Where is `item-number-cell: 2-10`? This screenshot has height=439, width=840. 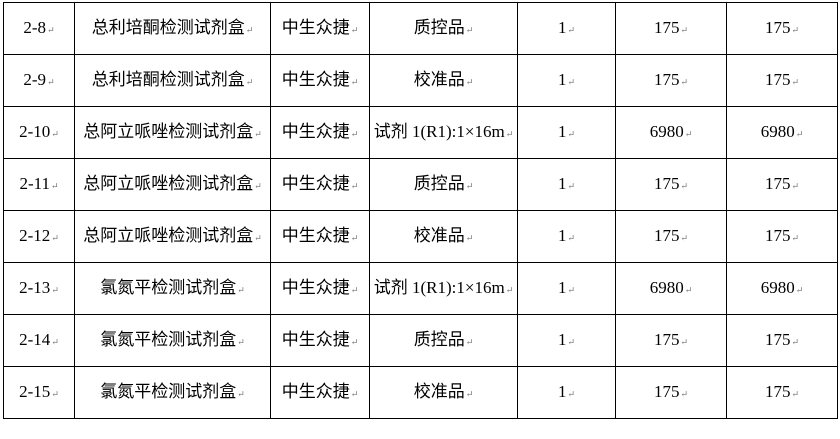
item-number-cell: 2-10 is located at coordinates (39, 132).